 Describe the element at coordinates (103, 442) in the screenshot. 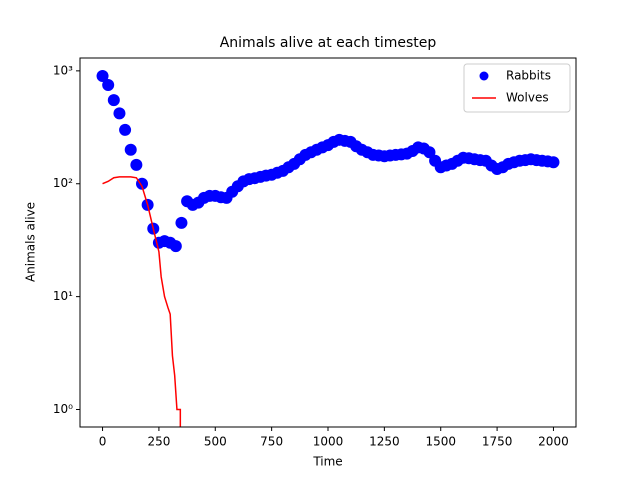

I see `x-tick-label: 0` at that location.